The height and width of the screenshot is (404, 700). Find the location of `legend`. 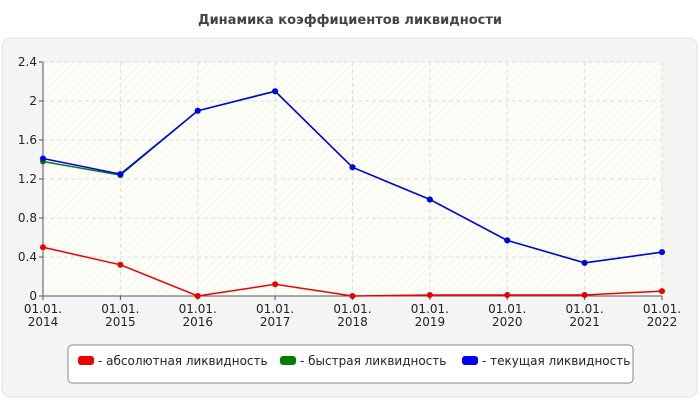

legend is located at coordinates (350, 364).